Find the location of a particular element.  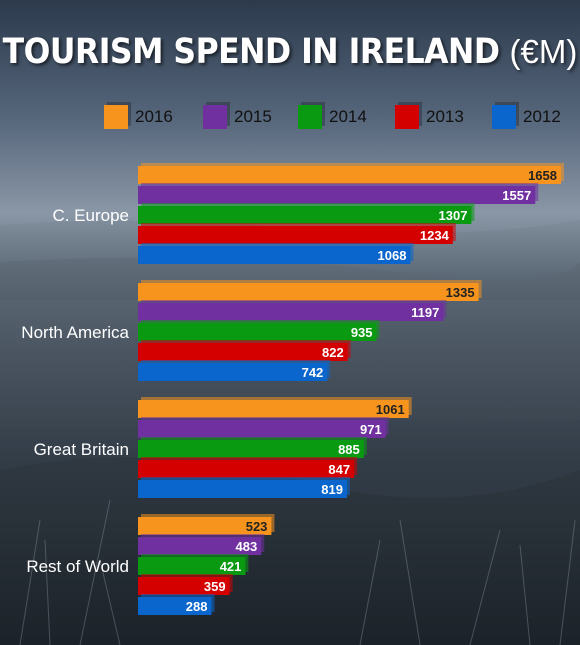

bar-value-label: 1234 is located at coordinates (435, 235).